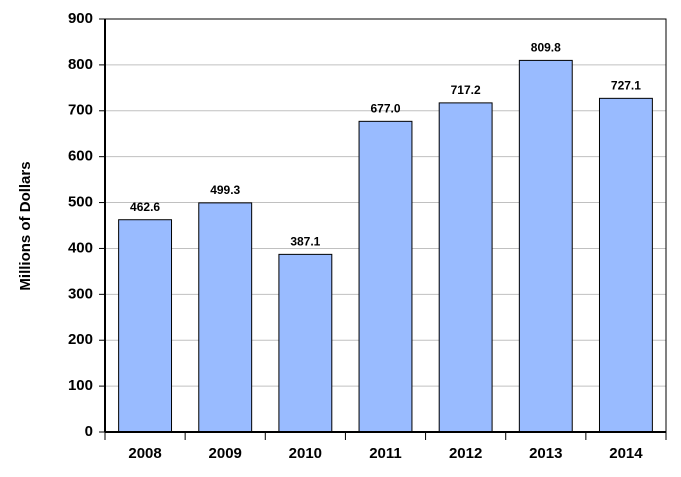 This screenshot has height=477, width=681. What do you see at coordinates (305, 453) in the screenshot?
I see `x-tick-label: 2010` at bounding box center [305, 453].